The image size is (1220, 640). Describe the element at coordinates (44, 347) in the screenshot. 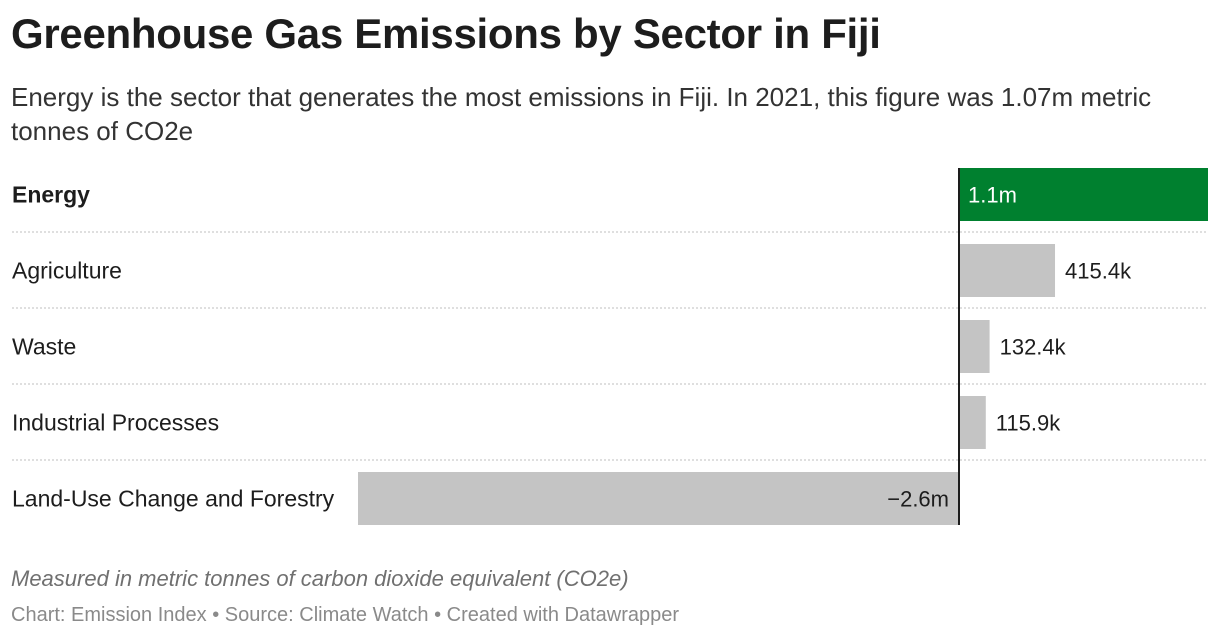

I see `row-label-waste: Waste` at that location.